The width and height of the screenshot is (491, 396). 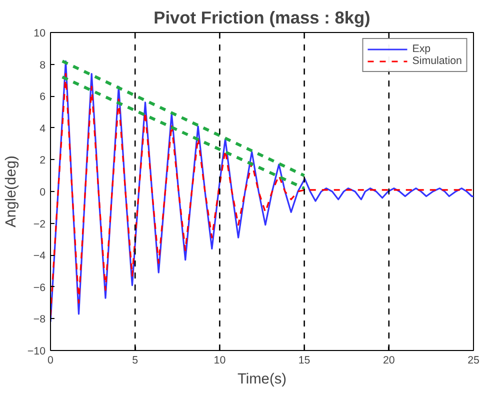 What do you see at coordinates (43, 192) in the screenshot?
I see `y-tick-label: 0` at bounding box center [43, 192].